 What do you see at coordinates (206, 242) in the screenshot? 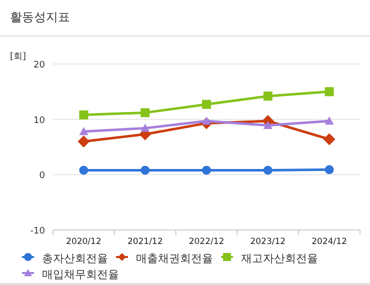
I see `x-tick-label: 2022/12` at bounding box center [206, 242].